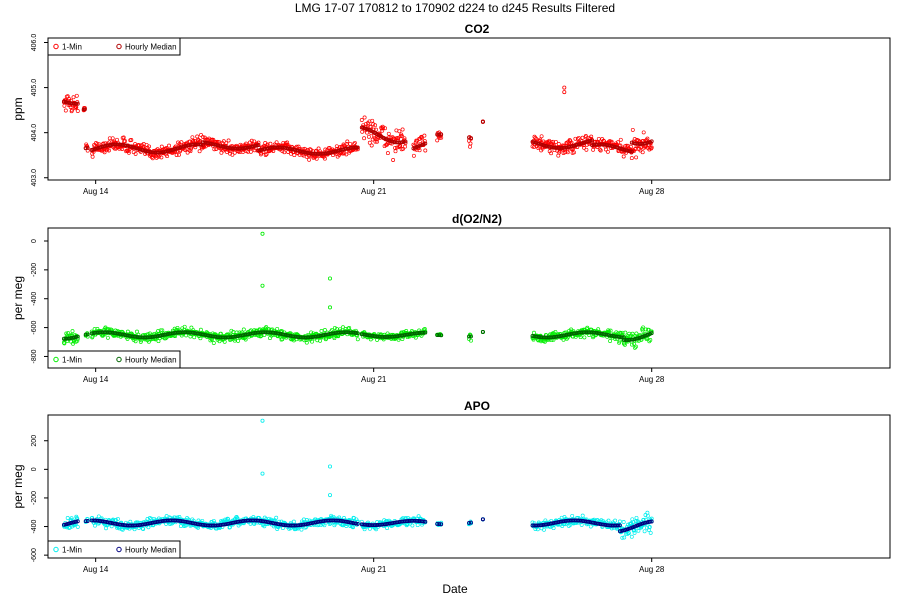 Image resolution: width=900 pixels, height=600 pixels. I want to click on o2n2-legend-box, so click(114, 359).